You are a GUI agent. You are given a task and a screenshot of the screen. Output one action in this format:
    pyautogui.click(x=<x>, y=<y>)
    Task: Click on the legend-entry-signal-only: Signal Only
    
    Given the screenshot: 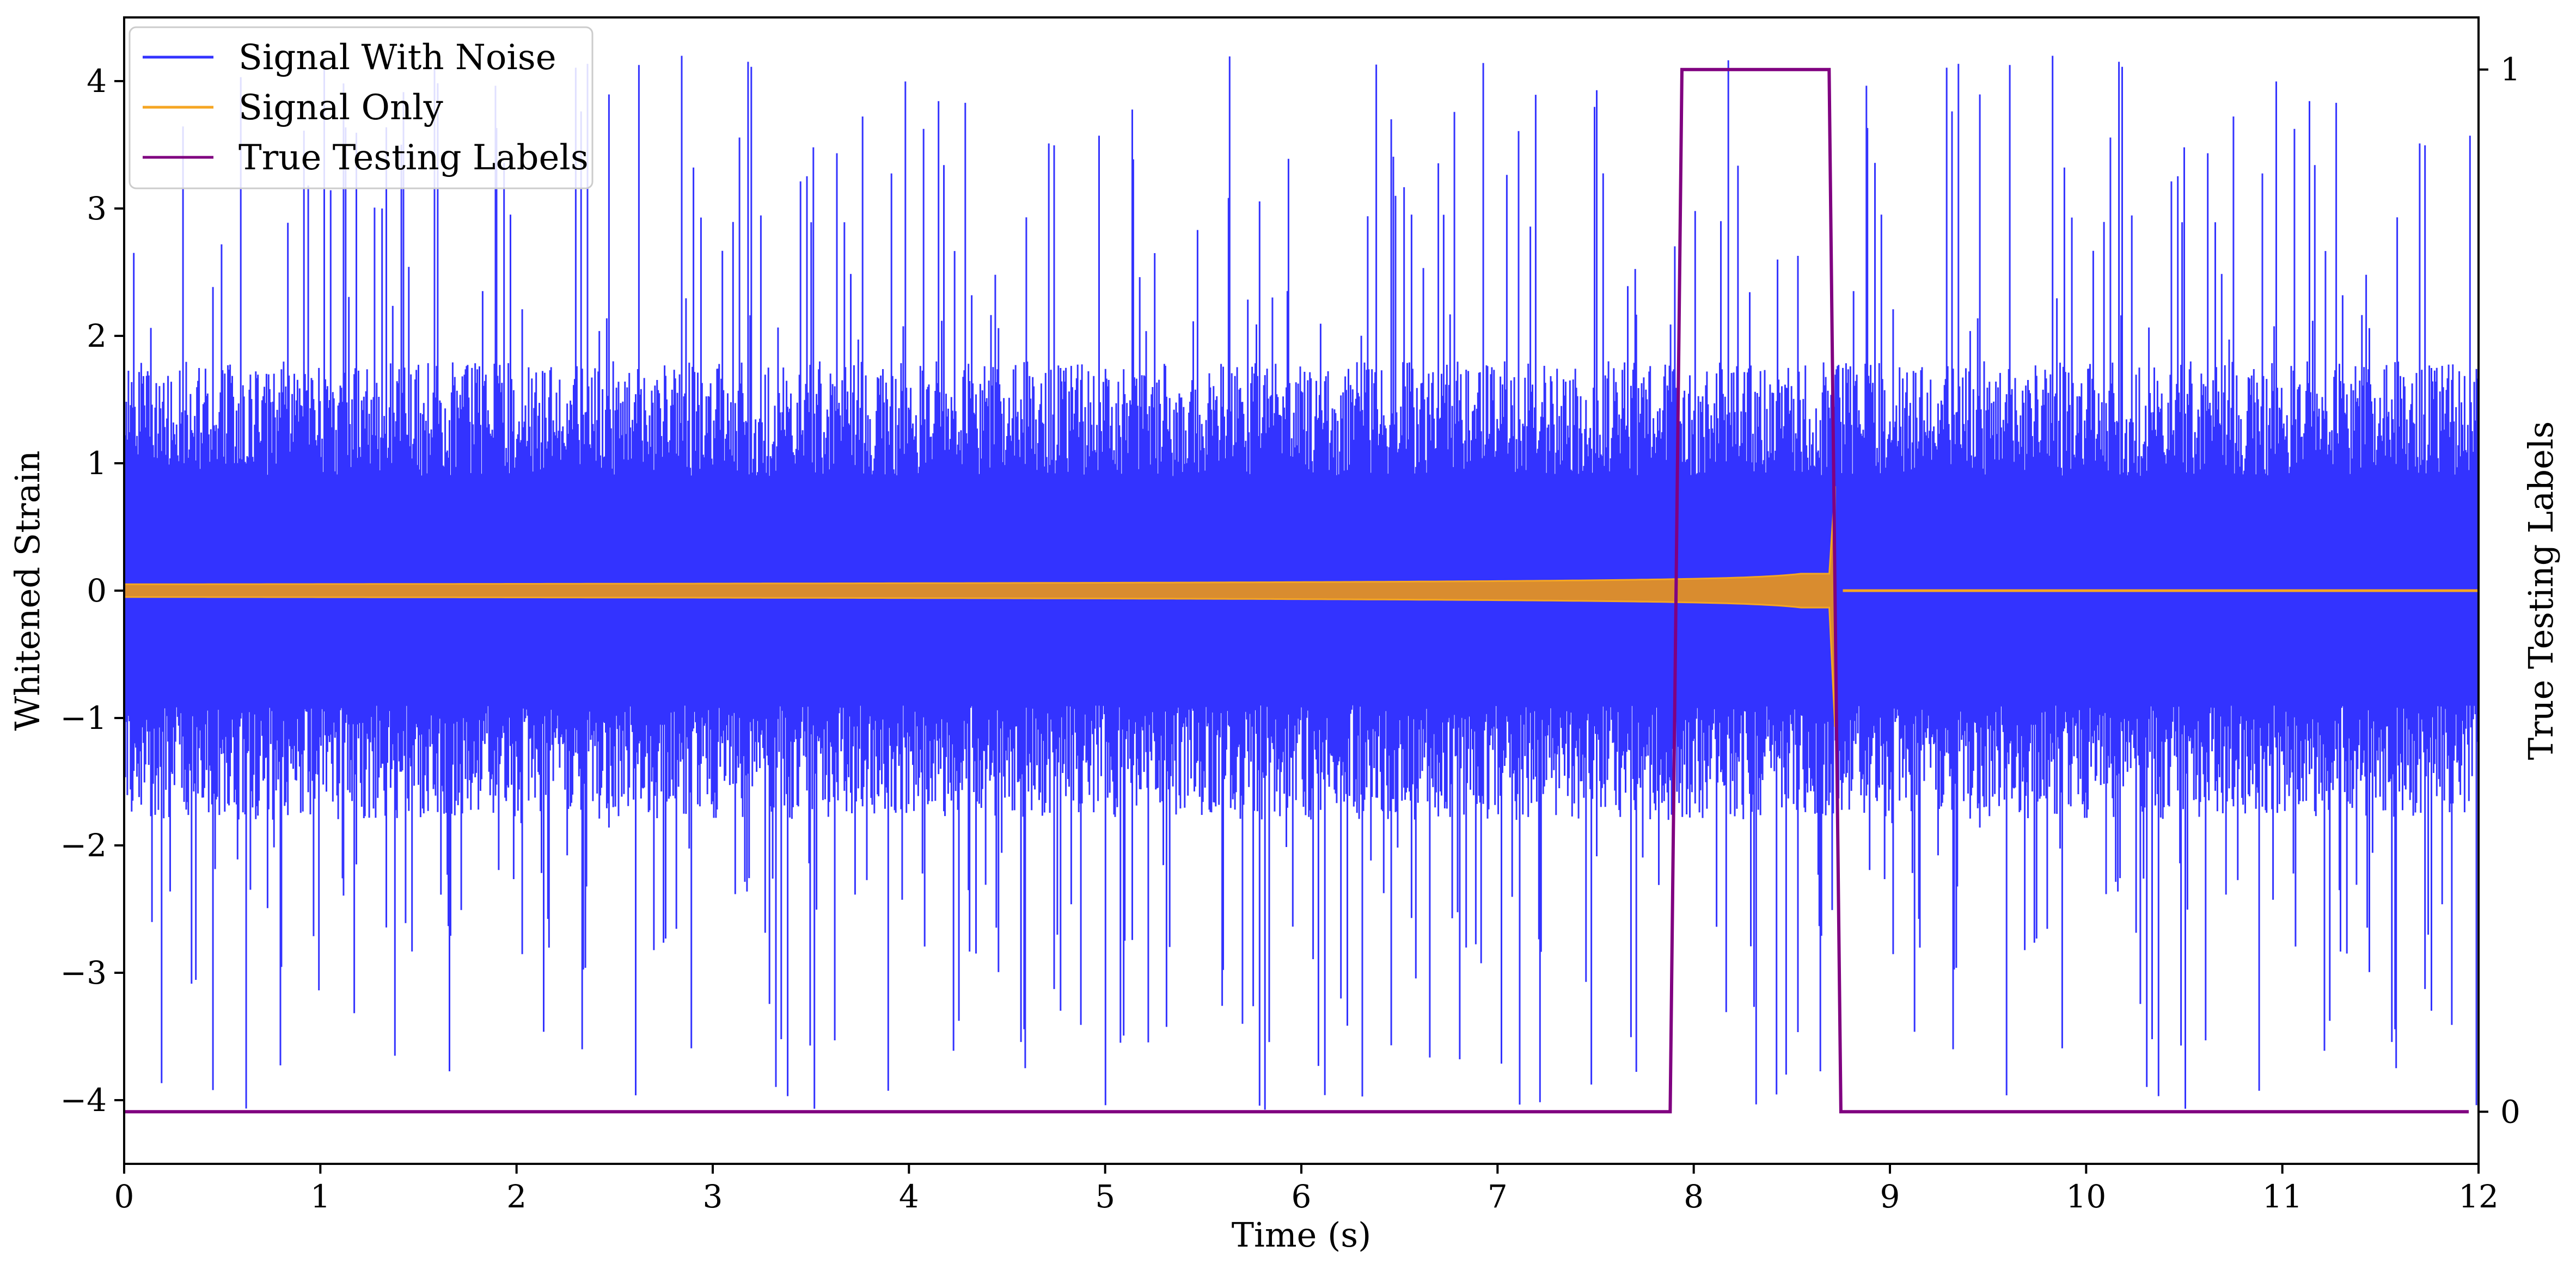 What is the action you would take?
    pyautogui.click(x=340, y=108)
    